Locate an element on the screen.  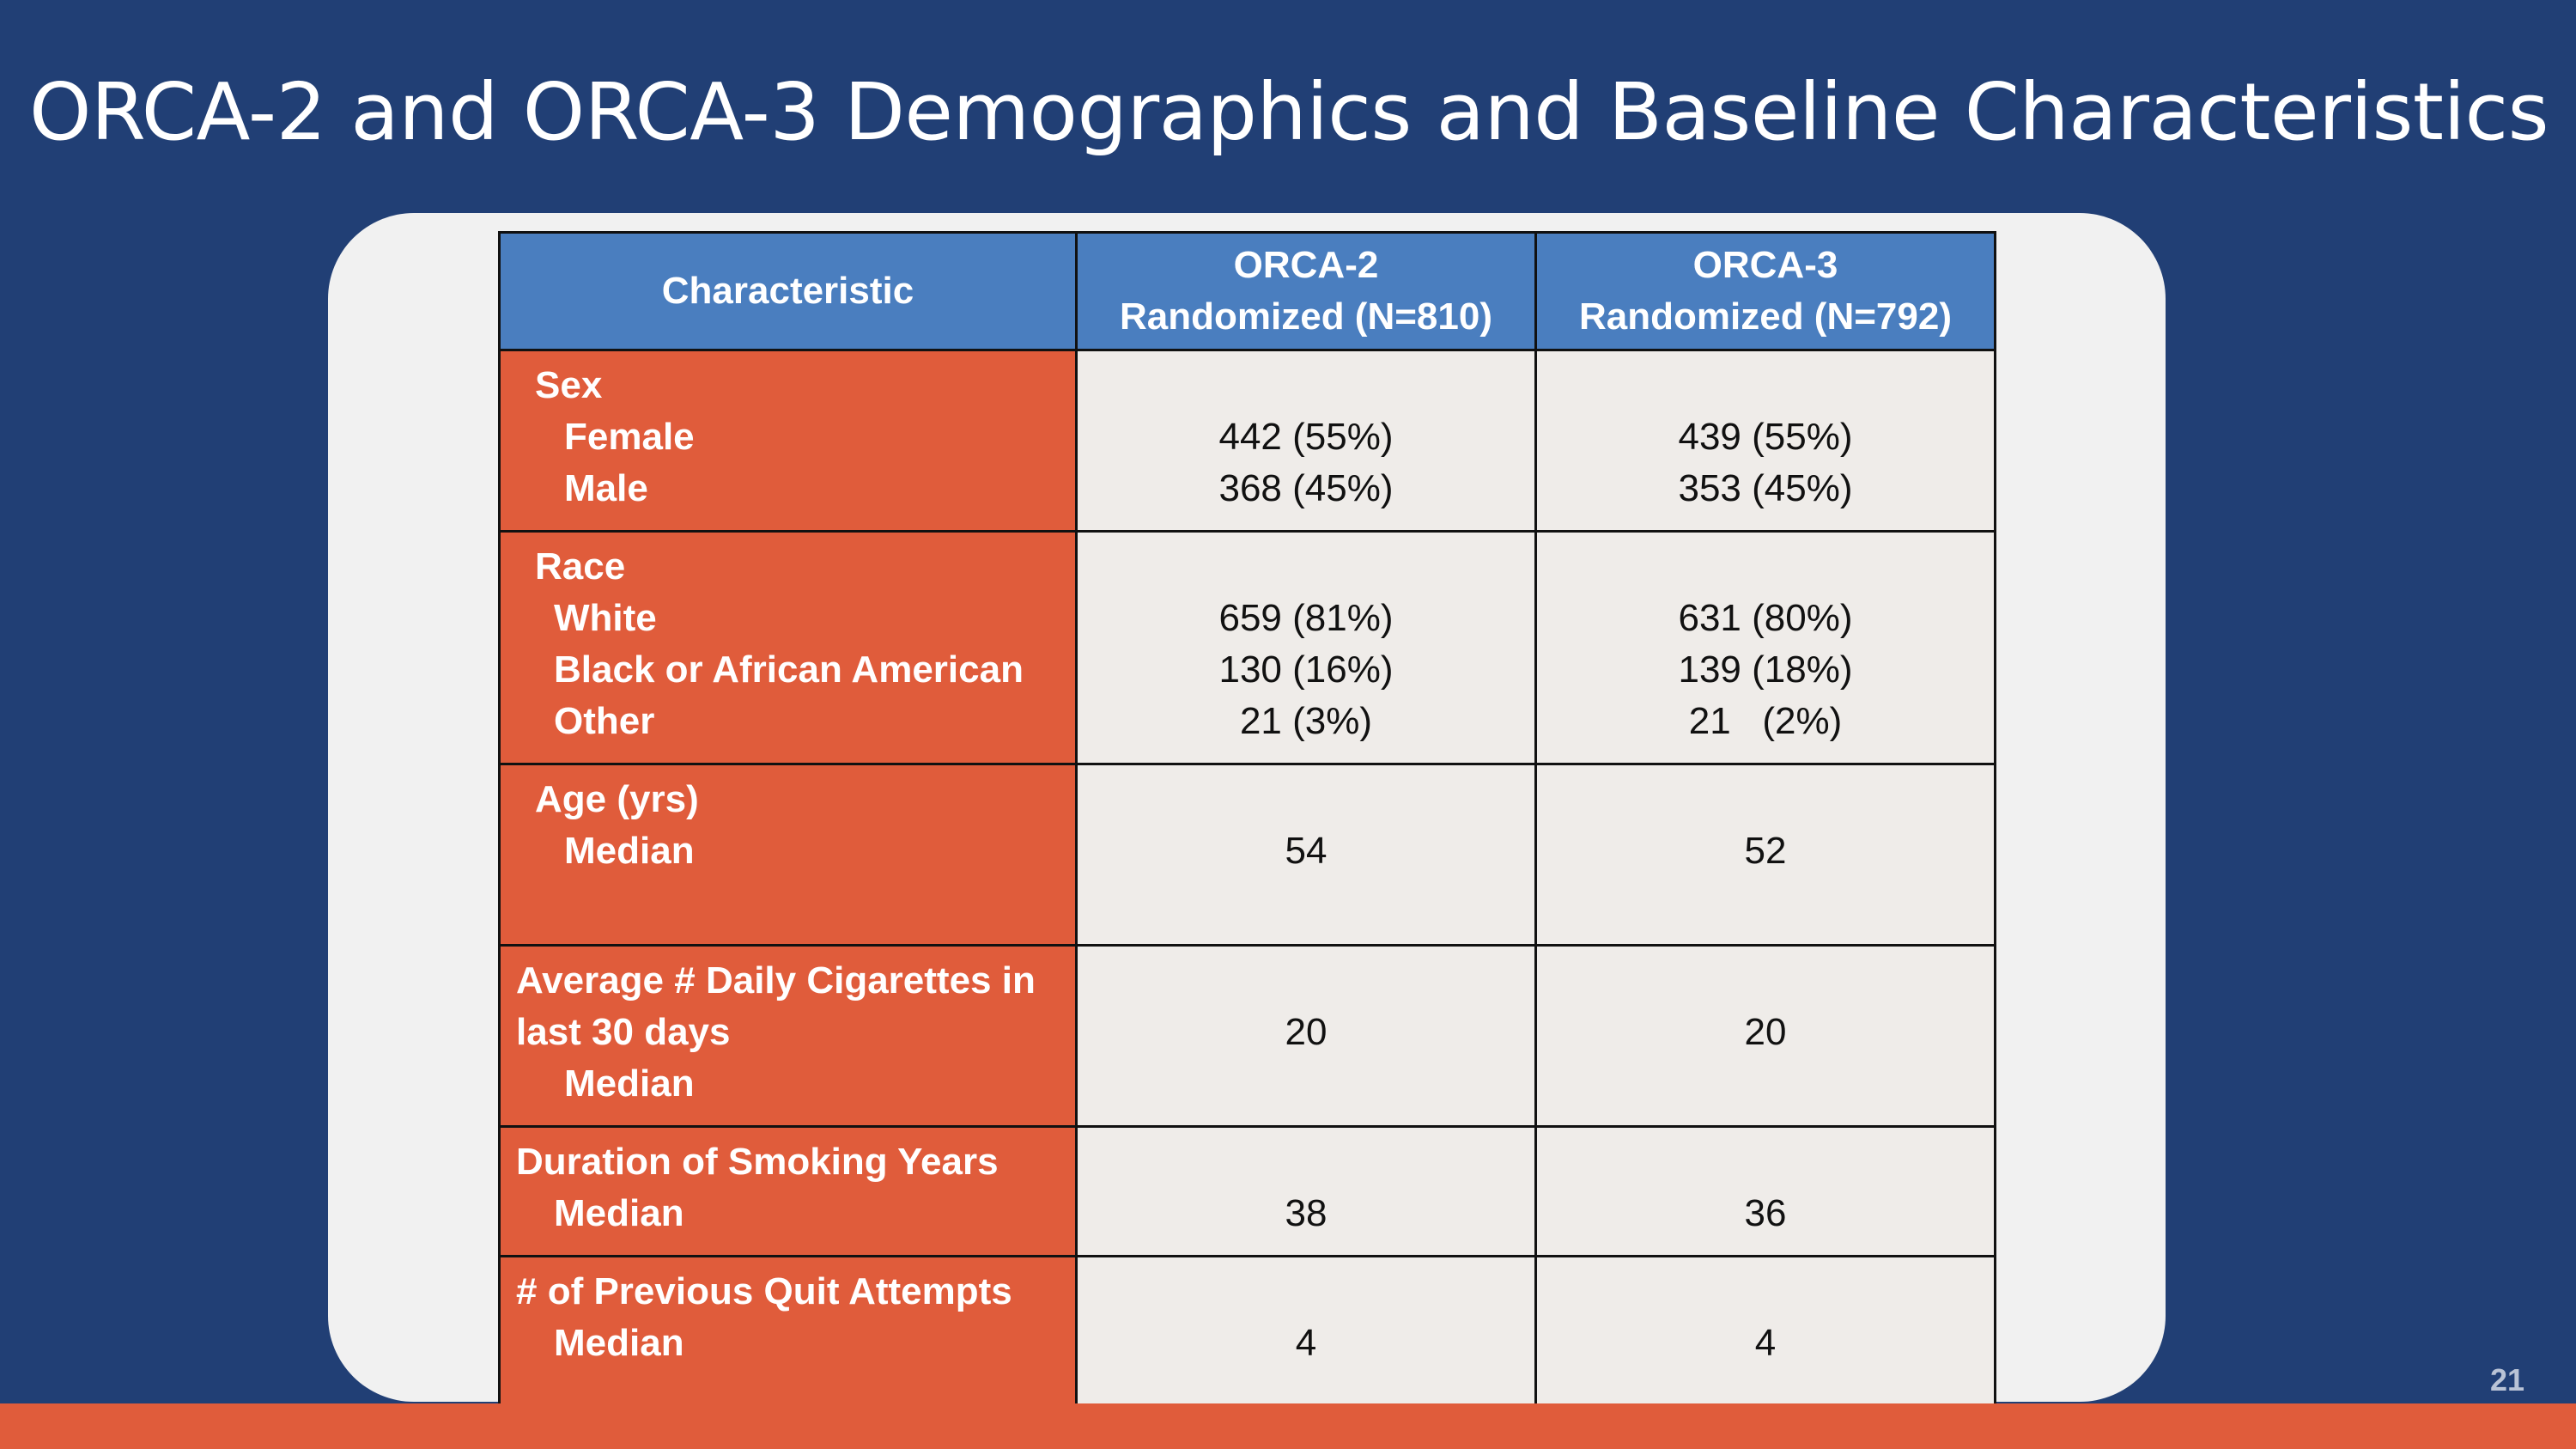
orca2-value-cell: 20 is located at coordinates (1306, 1036).